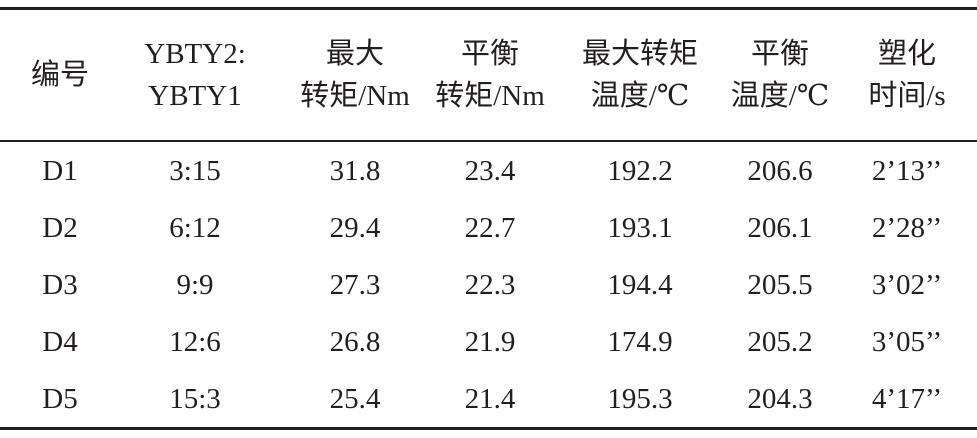 This screenshot has height=438, width=977. I want to click on cell-max-torque-temp: 195.3, so click(640, 399).